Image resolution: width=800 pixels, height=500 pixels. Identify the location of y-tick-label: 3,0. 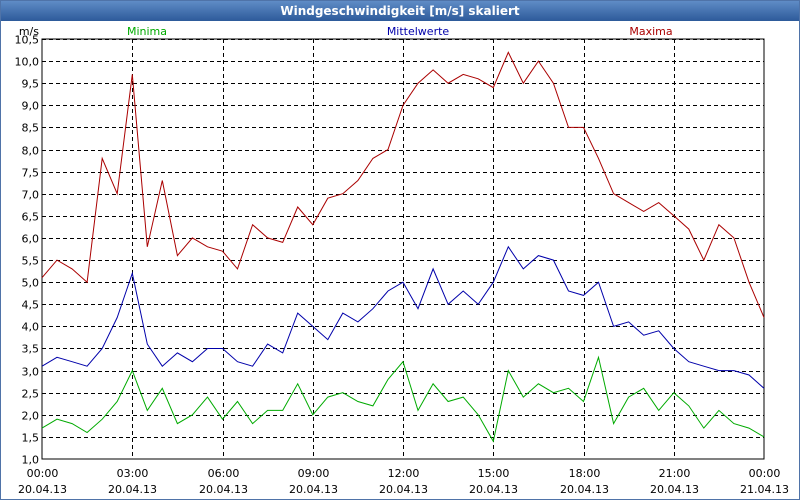
(31, 372).